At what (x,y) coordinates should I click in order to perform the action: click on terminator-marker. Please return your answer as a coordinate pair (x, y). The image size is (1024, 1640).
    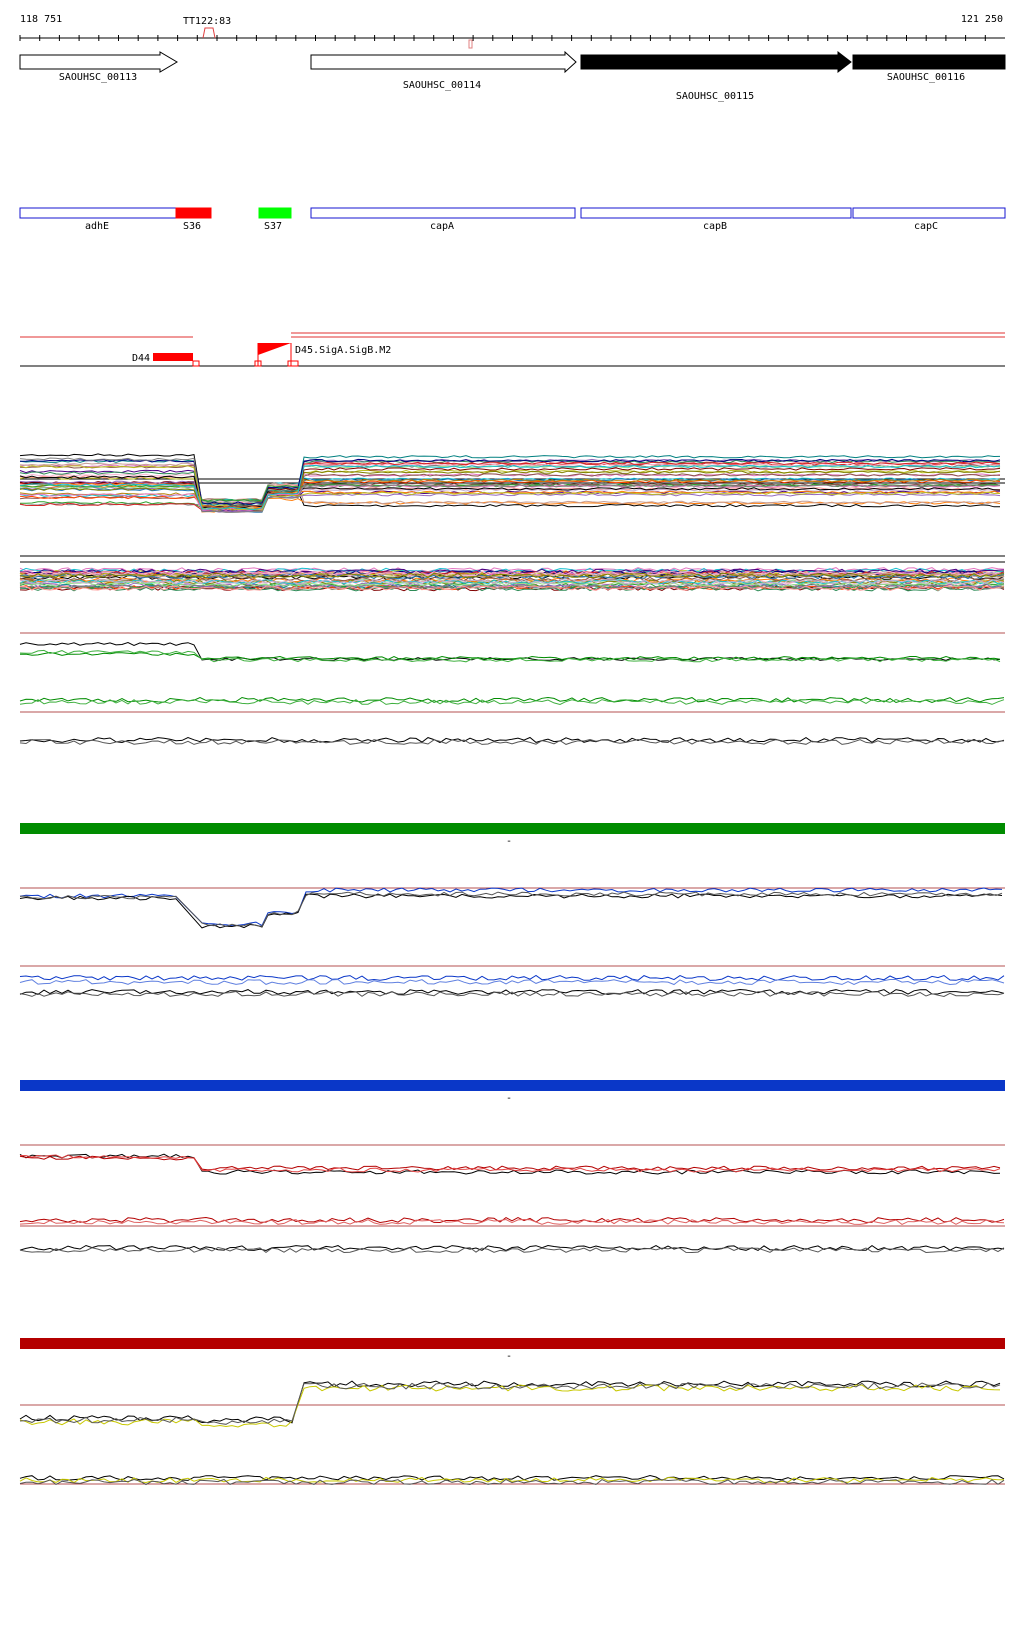
    Looking at the image, I should click on (209, 33).